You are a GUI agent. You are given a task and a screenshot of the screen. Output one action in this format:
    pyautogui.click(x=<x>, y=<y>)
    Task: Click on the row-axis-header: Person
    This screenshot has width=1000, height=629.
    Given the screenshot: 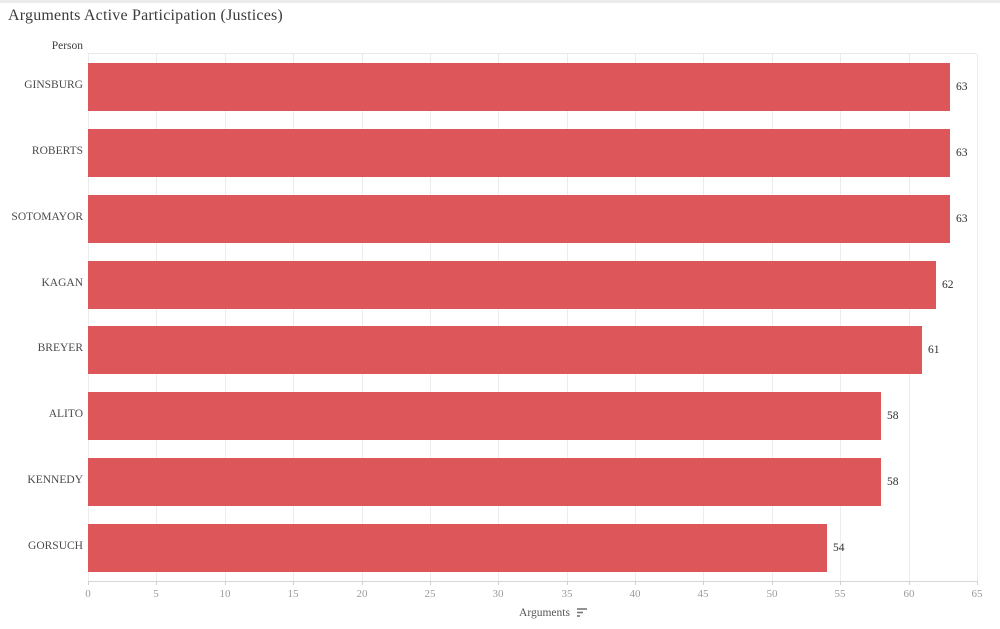 What is the action you would take?
    pyautogui.click(x=67, y=46)
    